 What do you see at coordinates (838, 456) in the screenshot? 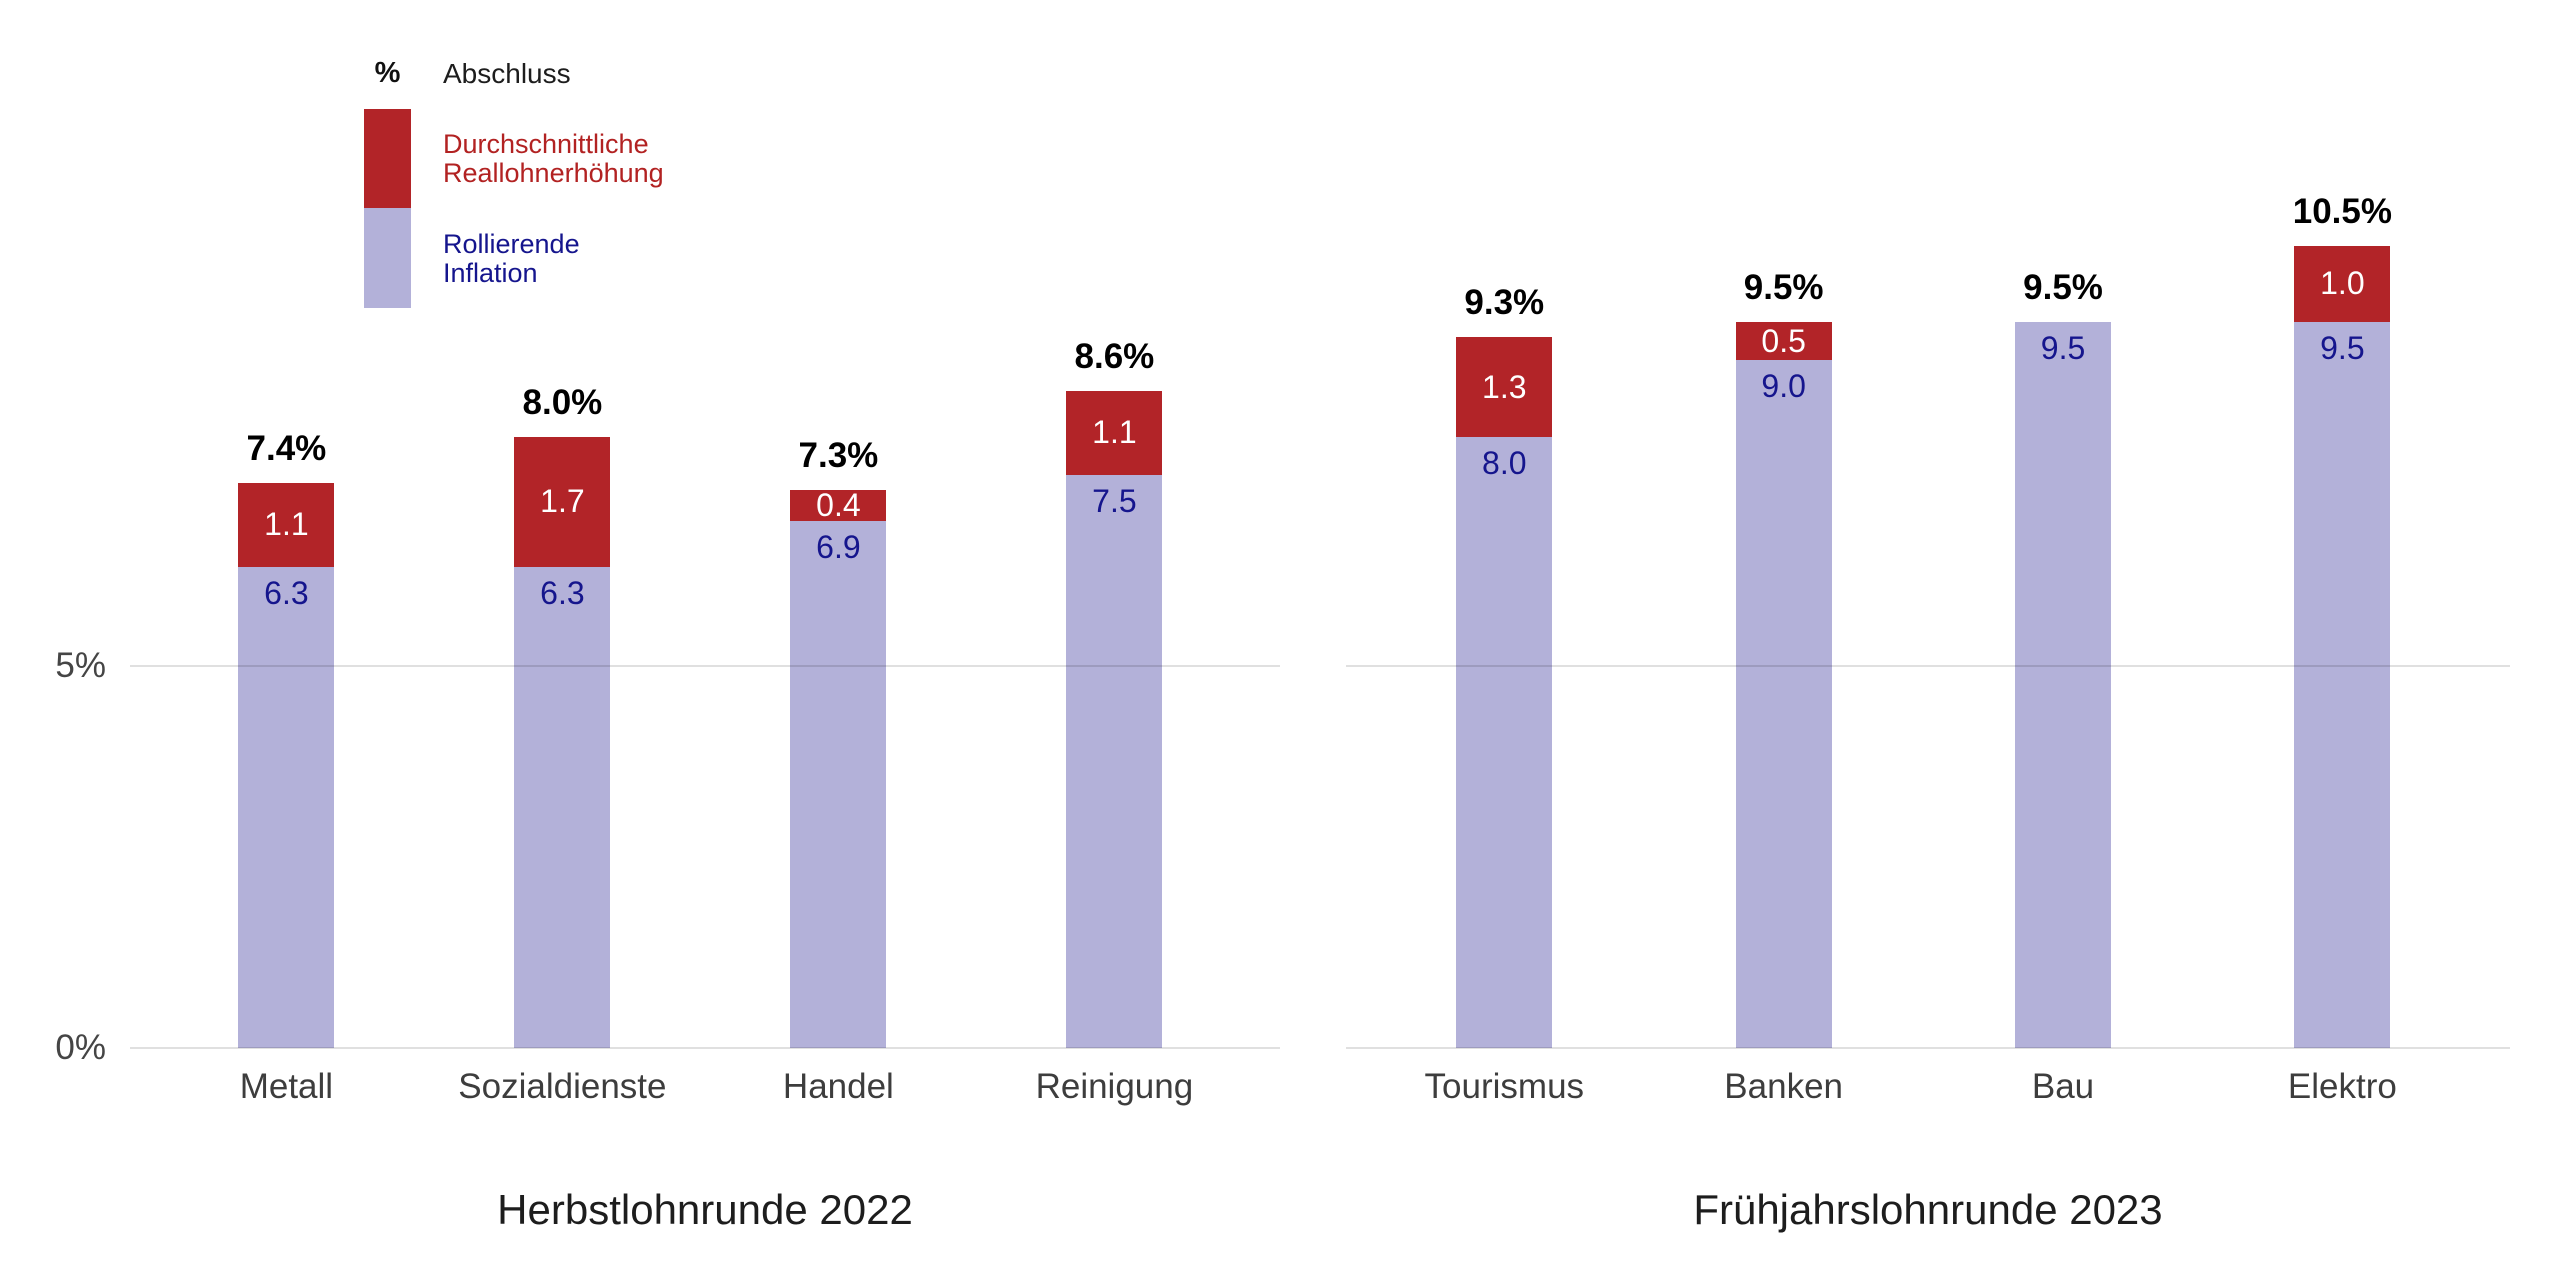
I see `bar-total-label-Handel: 7.3%` at bounding box center [838, 456].